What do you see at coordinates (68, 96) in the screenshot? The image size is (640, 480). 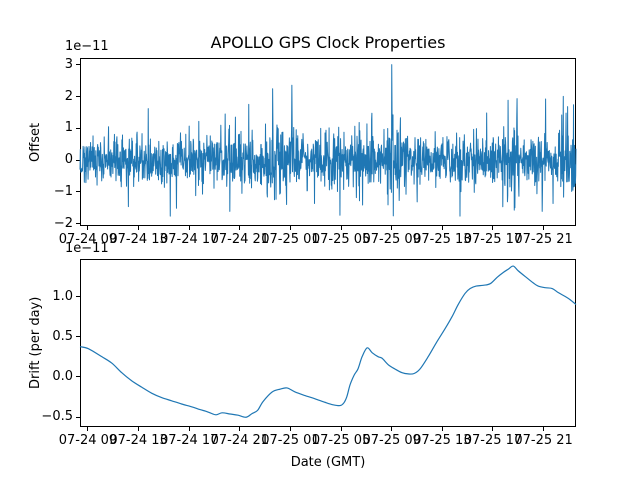 I see `y-tick-label: 2` at bounding box center [68, 96].